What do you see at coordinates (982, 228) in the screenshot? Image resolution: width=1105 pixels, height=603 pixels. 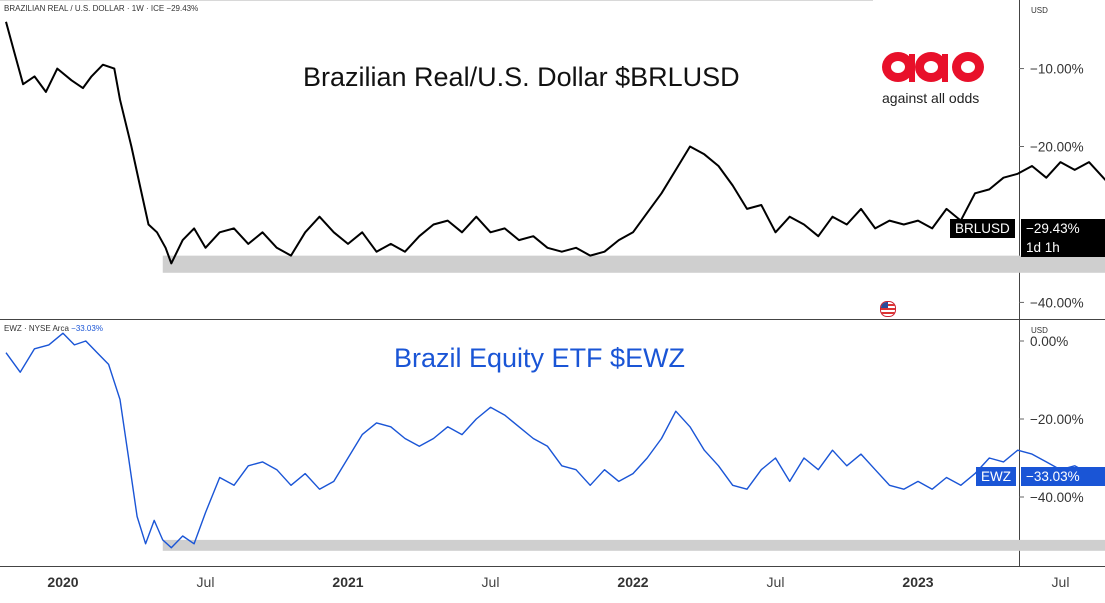 I see `brlusd-symbol-tag: BRLUSD` at bounding box center [982, 228].